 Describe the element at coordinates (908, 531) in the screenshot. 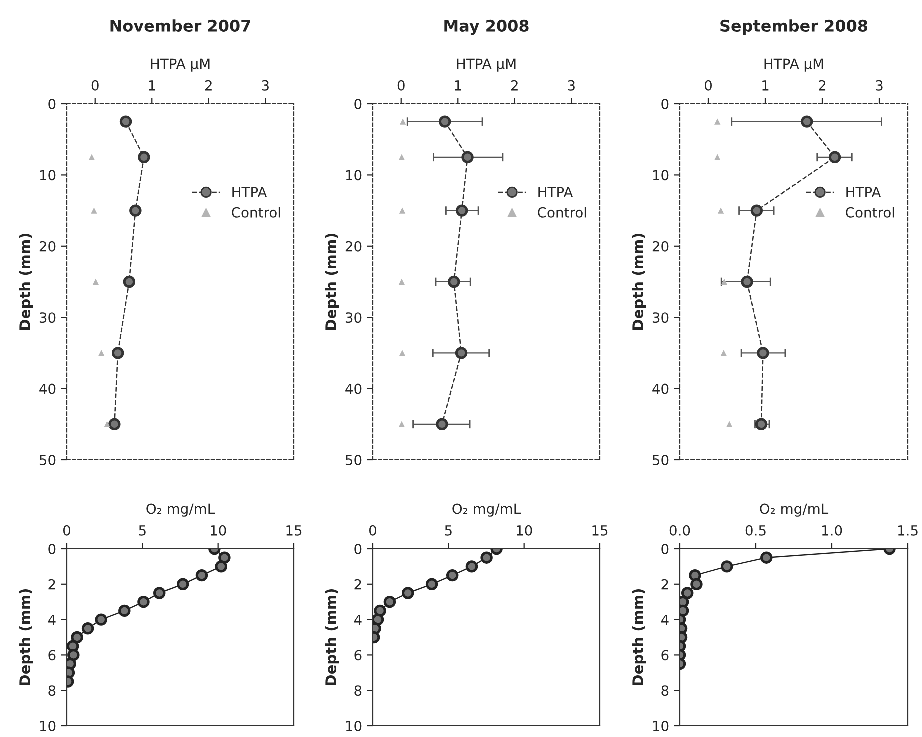

I see `x-tick-label: 1.5` at that location.